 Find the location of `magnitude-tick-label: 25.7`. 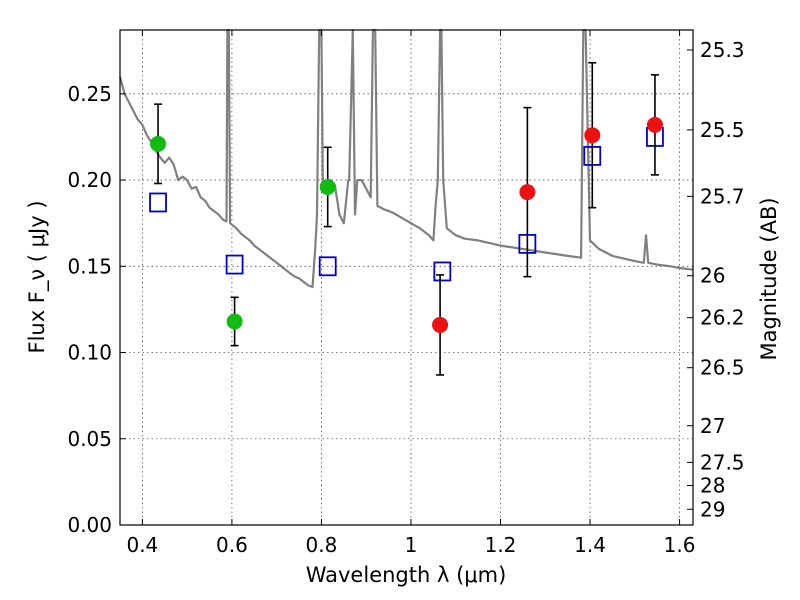

magnitude-tick-label: 25.7 is located at coordinates (722, 196).